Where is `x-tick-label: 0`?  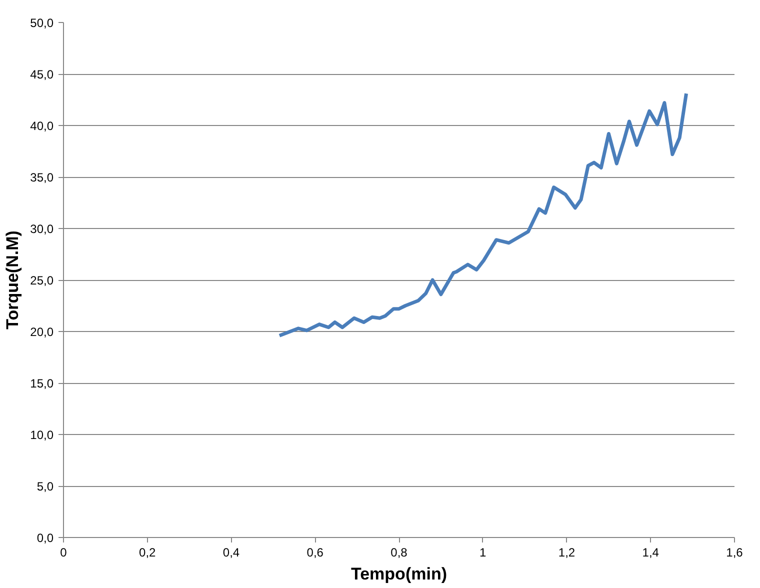 x-tick-label: 0 is located at coordinates (64, 553).